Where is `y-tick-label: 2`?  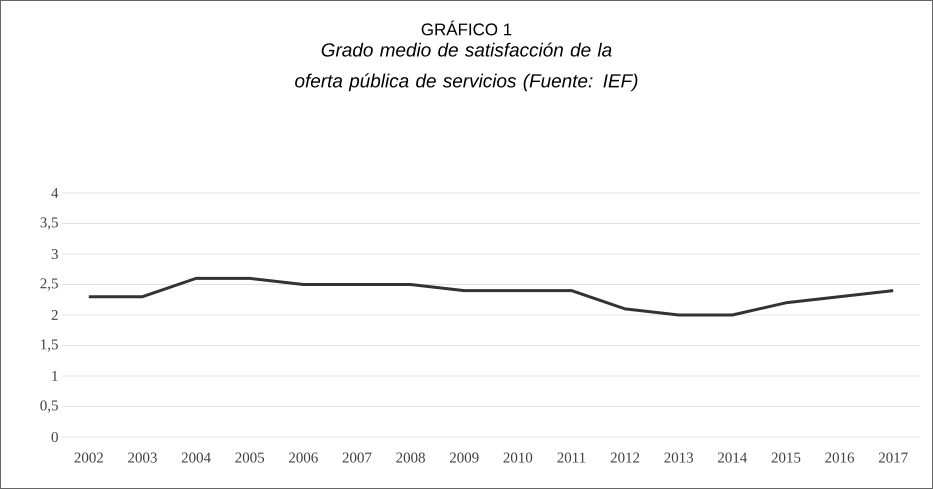 y-tick-label: 2 is located at coordinates (55, 315).